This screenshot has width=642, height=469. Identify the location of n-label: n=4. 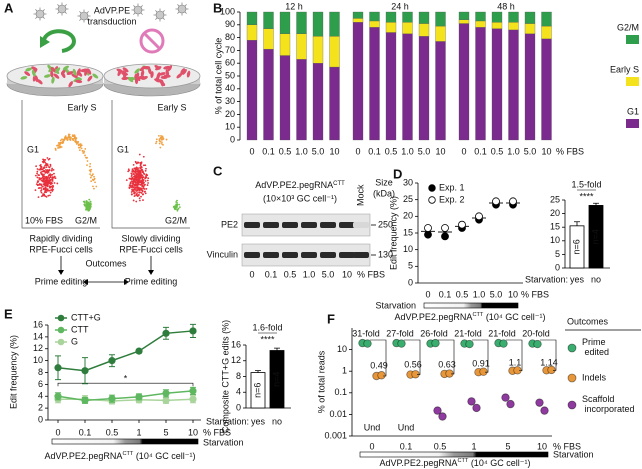
(276, 379).